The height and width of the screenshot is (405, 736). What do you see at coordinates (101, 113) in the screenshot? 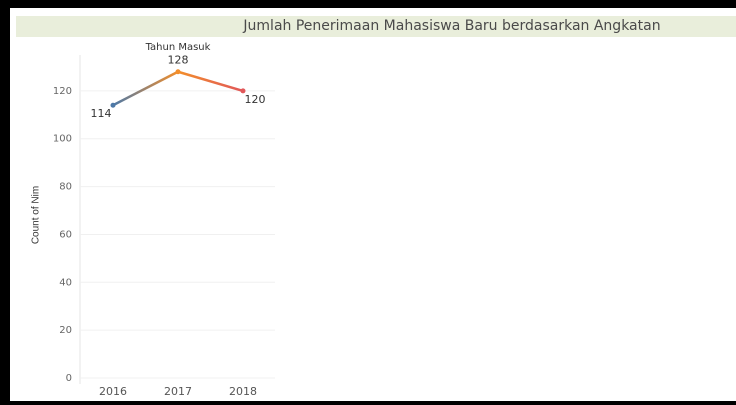
I see `data-label: 114` at bounding box center [101, 113].